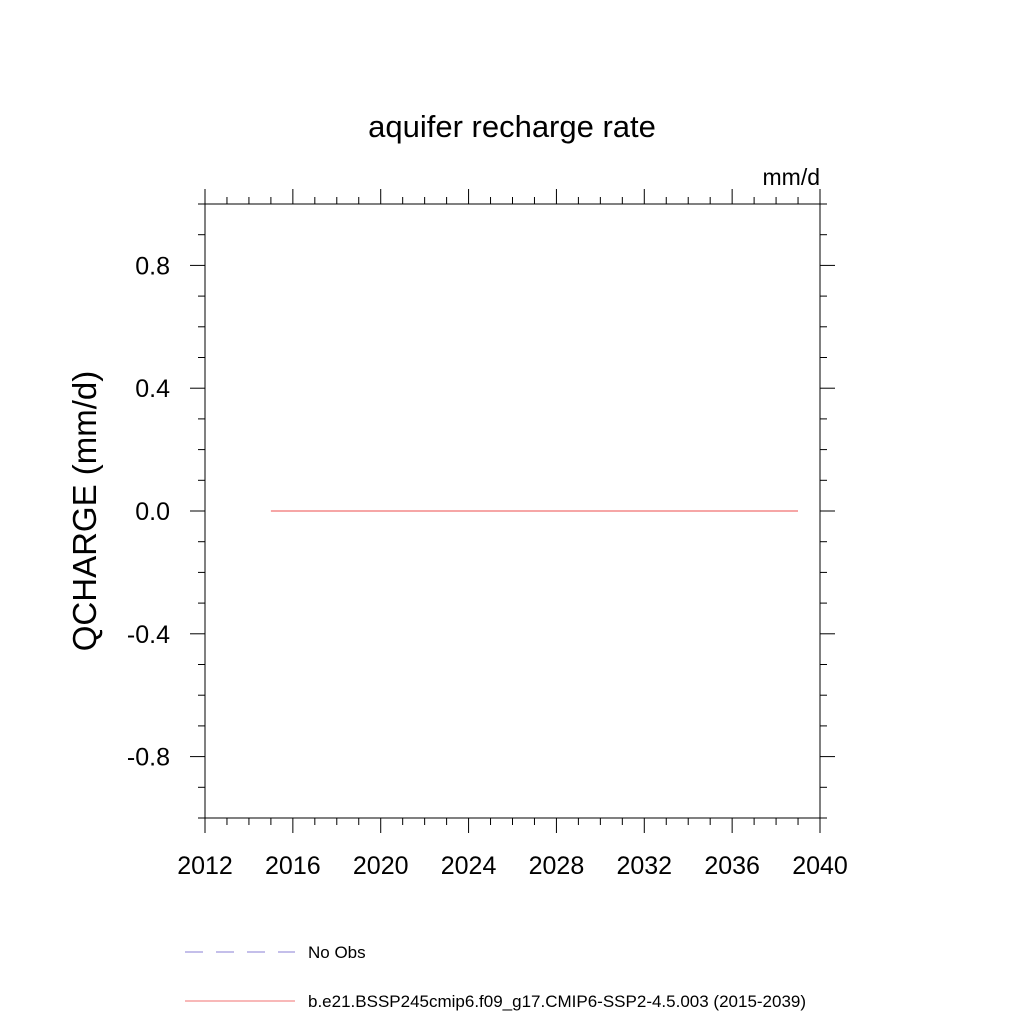 The width and height of the screenshot is (1024, 1024). I want to click on y-tick-labels: 0.8 0.4 0.0 -0.4 -0.8, so click(148, 511).